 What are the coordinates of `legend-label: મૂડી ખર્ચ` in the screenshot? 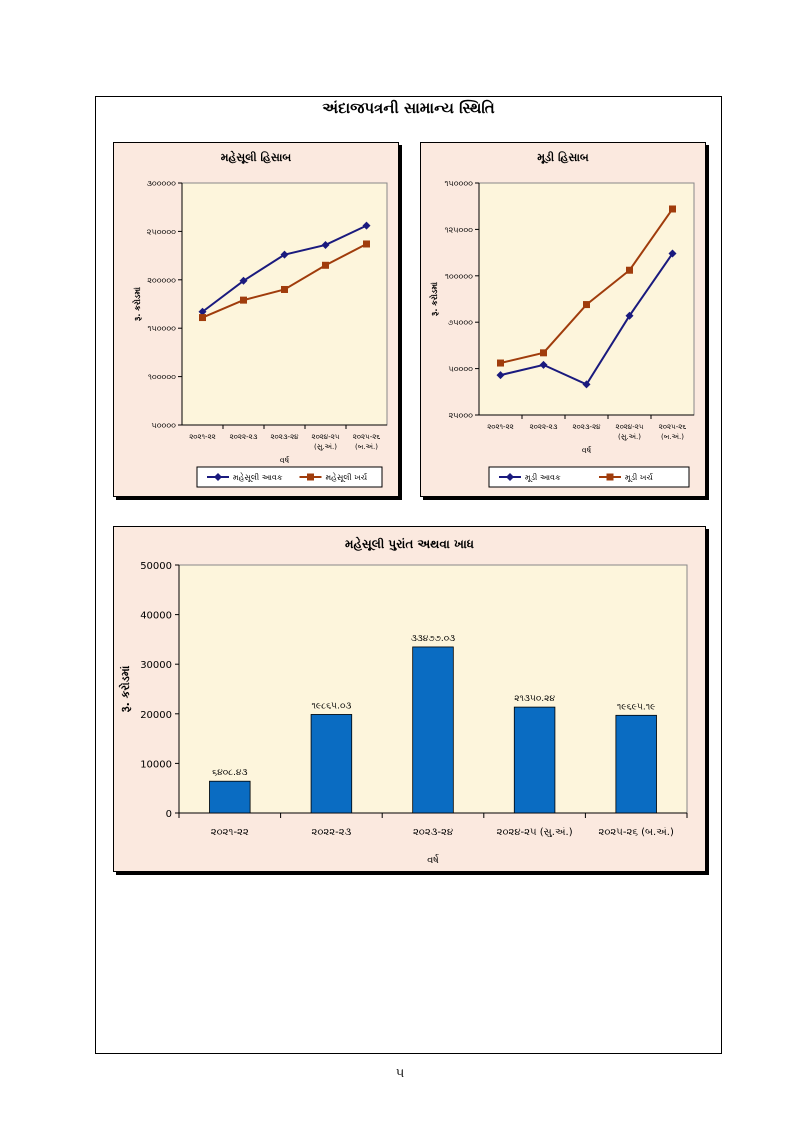 It's located at (639, 477).